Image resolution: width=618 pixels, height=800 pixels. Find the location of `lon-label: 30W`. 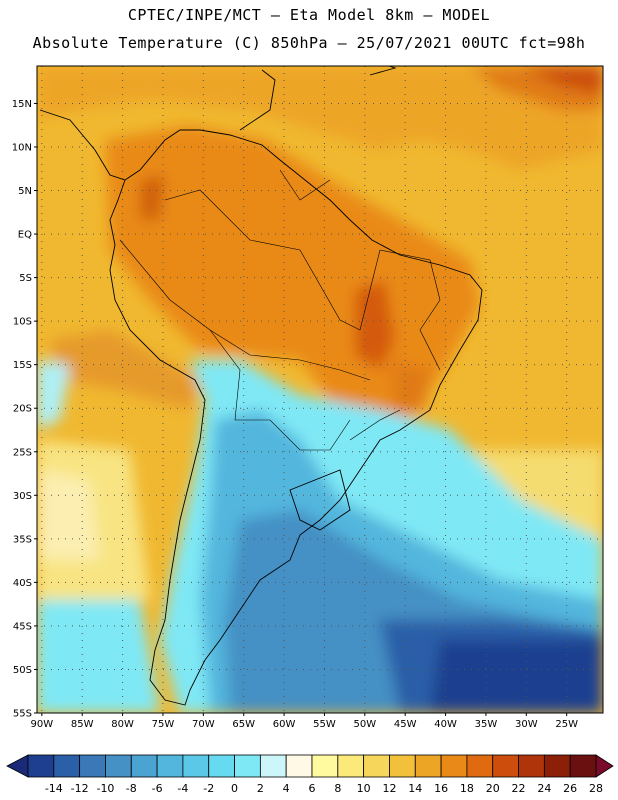

lon-label: 30W is located at coordinates (526, 724).